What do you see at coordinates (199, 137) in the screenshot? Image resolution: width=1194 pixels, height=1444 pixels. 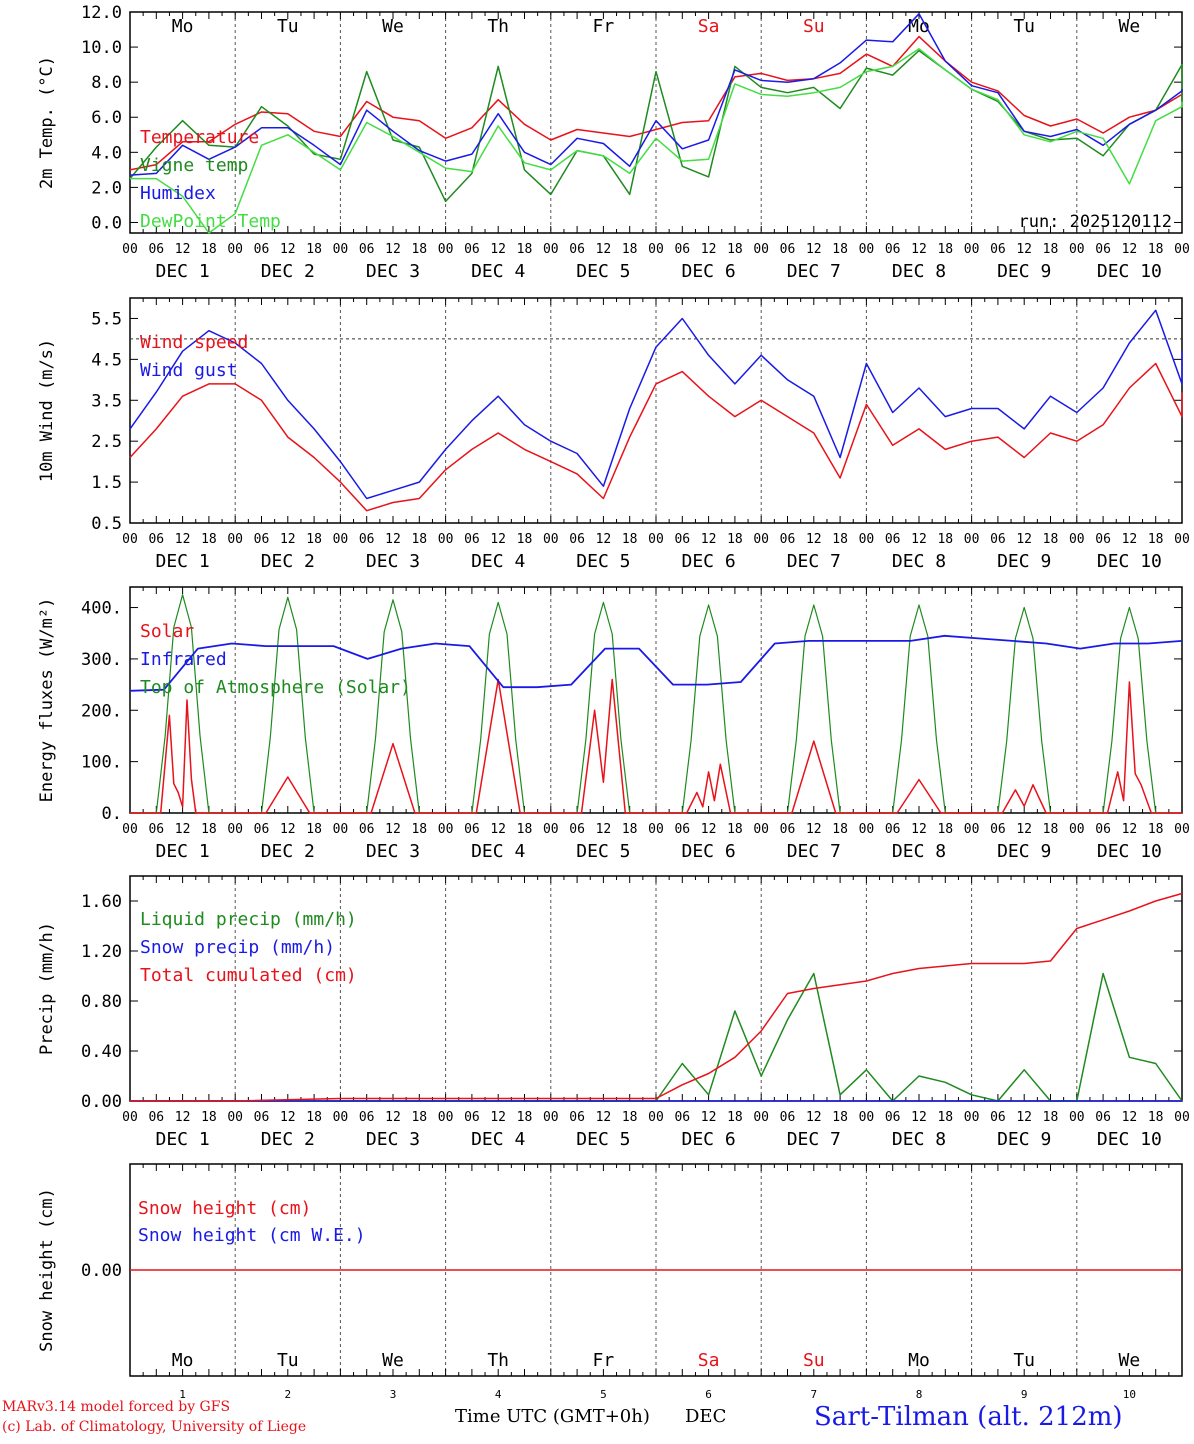 I see `legend-entry: Temperature` at bounding box center [199, 137].